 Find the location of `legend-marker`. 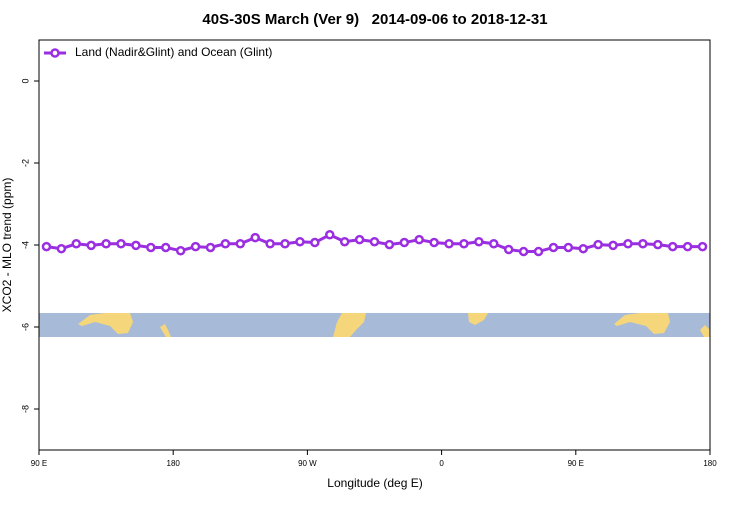

legend-marker is located at coordinates (55, 53).